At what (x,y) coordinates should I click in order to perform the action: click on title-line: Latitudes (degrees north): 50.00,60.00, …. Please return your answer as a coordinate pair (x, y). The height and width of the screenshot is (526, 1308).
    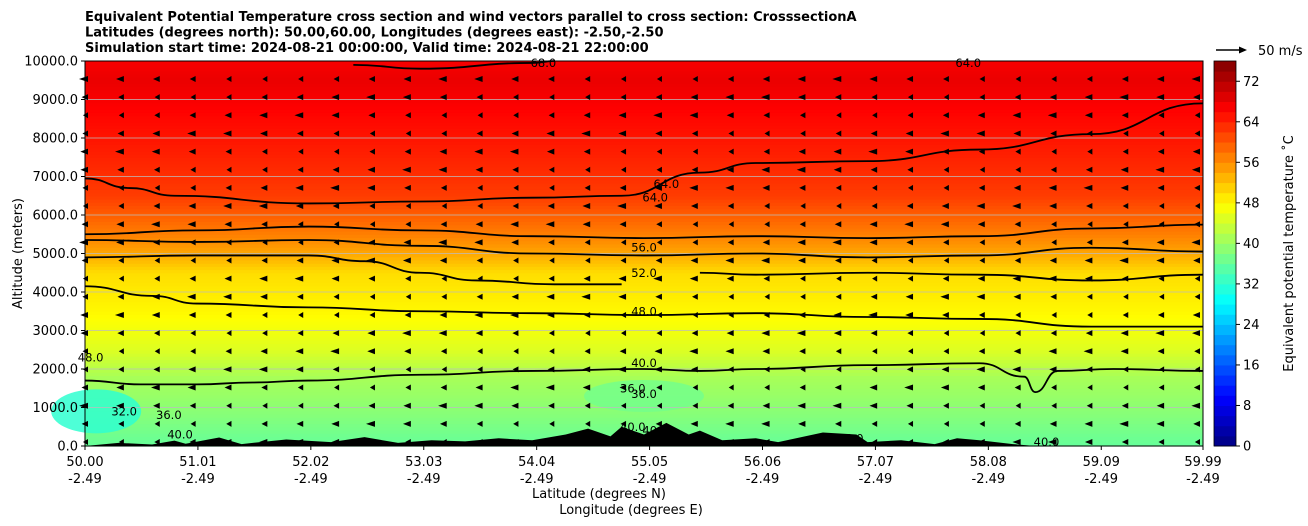
    Looking at the image, I should click on (374, 33).